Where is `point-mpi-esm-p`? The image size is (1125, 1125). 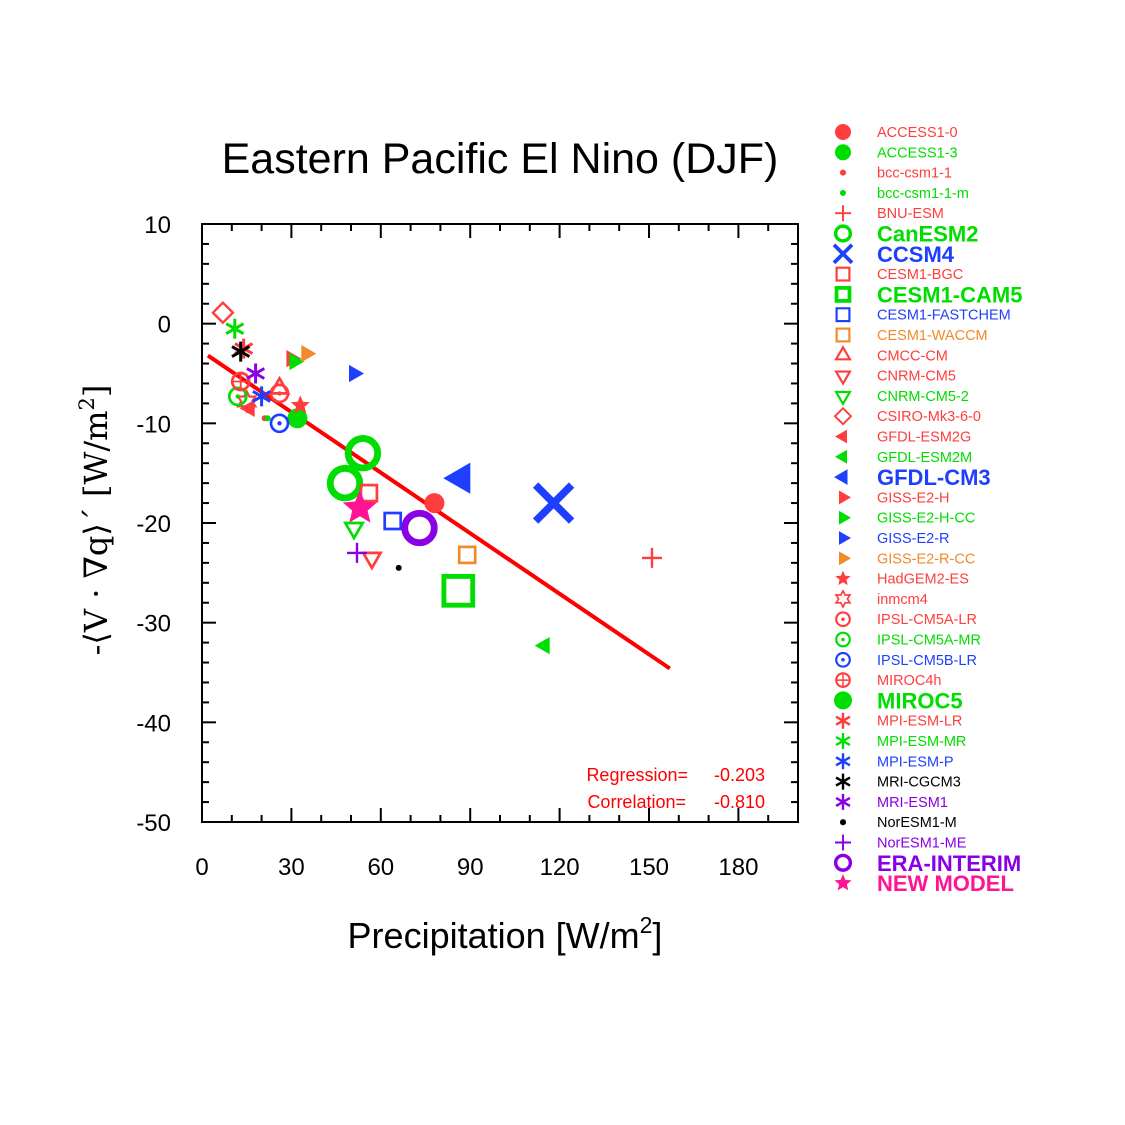
point-mpi-esm-p is located at coordinates (262, 396).